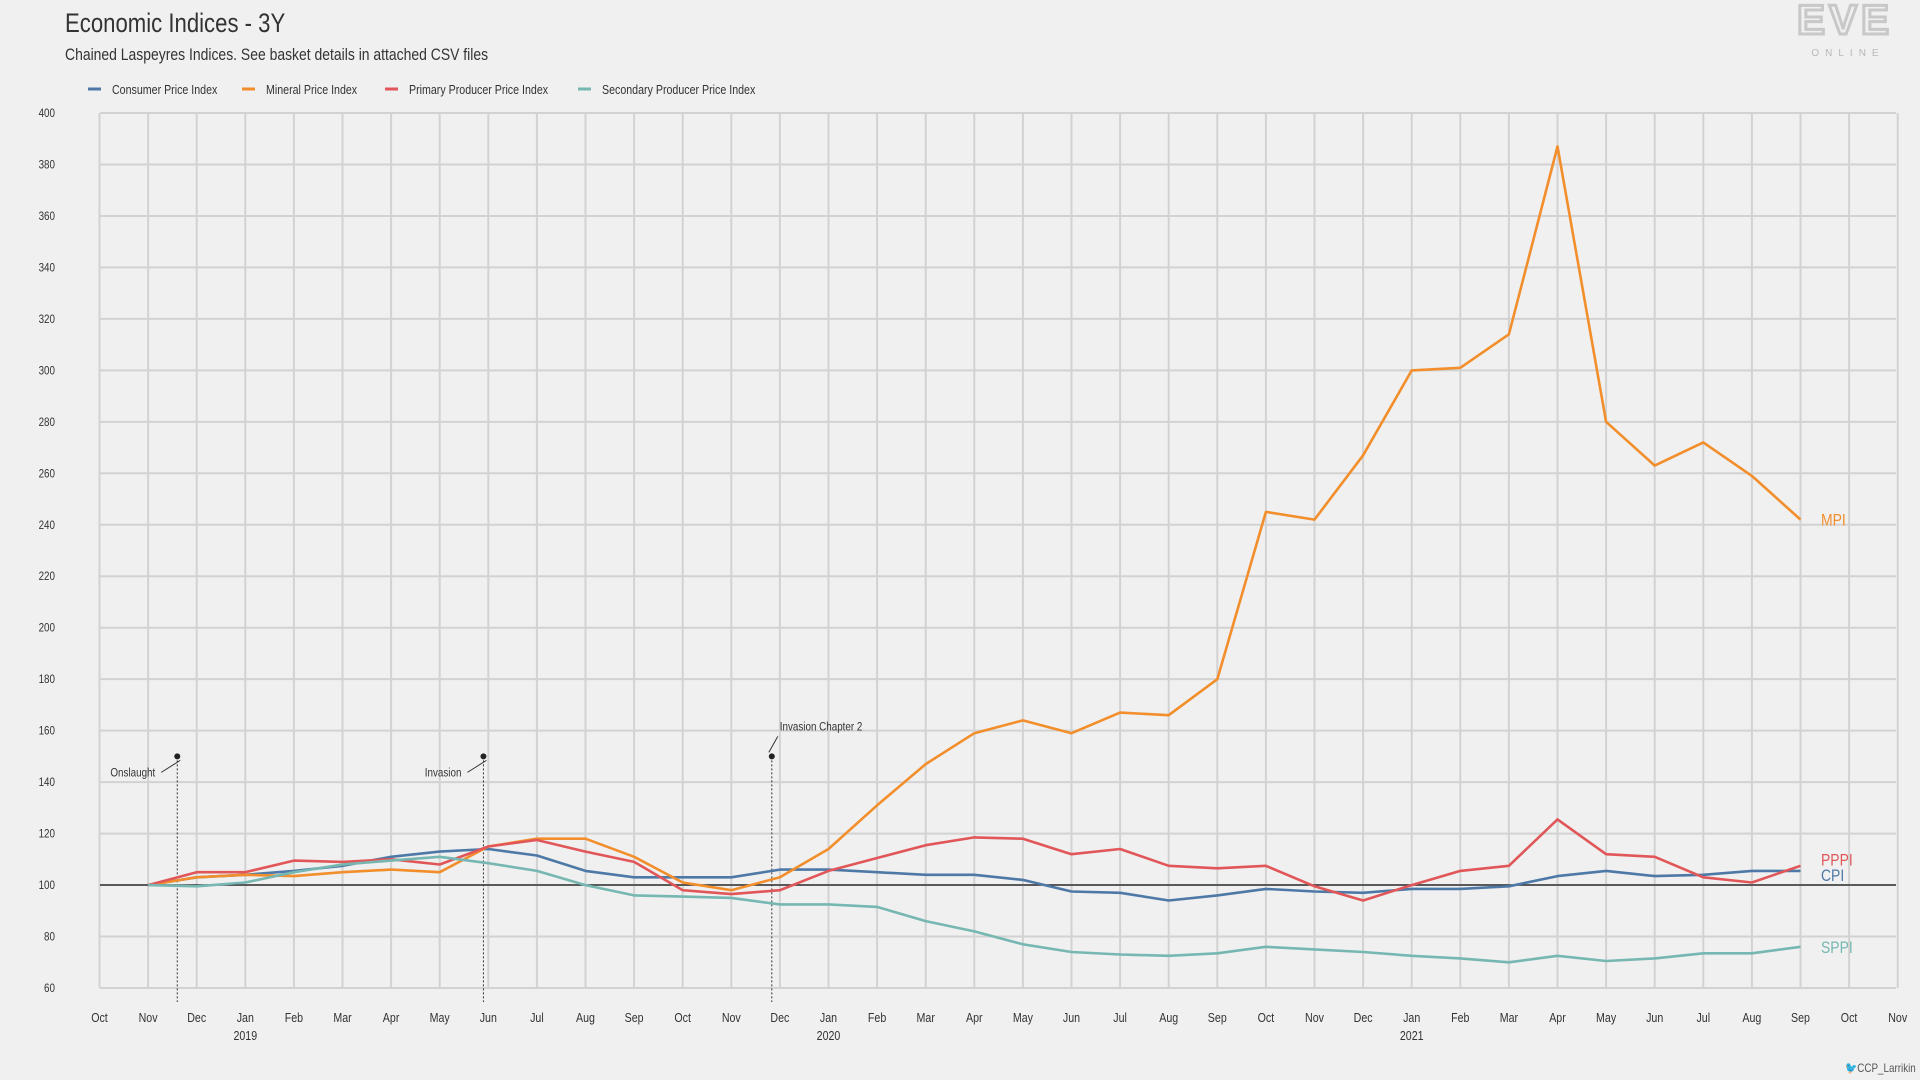 The height and width of the screenshot is (1080, 1920). I want to click on y-tick-label: 280, so click(47, 422).